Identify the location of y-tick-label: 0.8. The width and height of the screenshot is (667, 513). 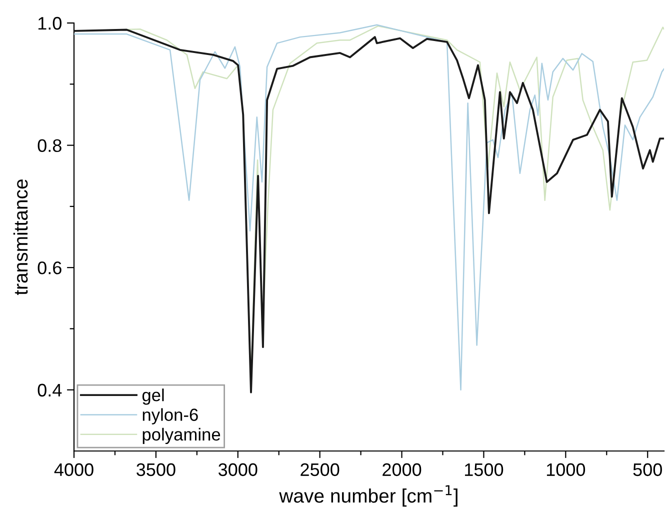
(50, 145).